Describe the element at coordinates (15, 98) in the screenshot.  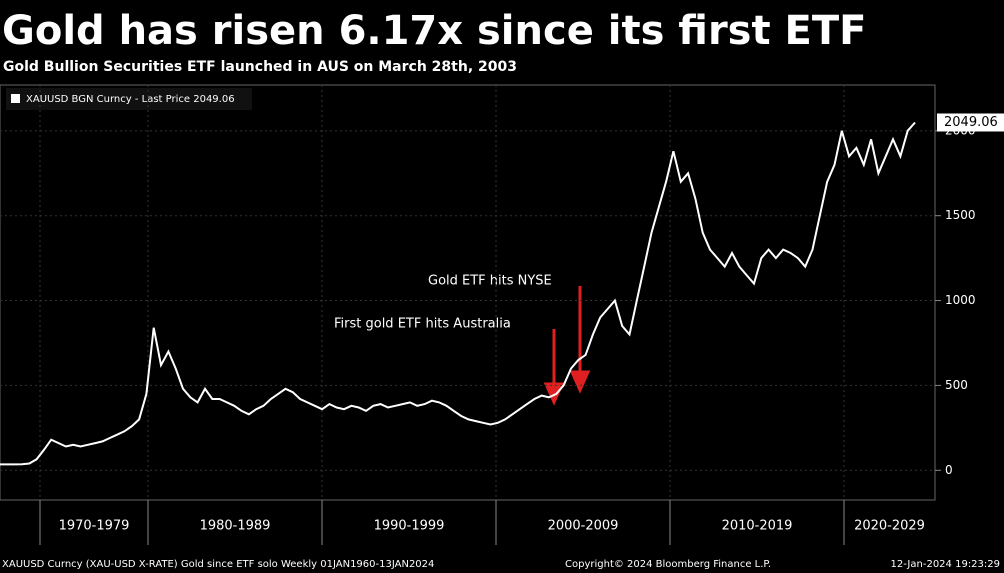
I see `legend-swatch` at that location.